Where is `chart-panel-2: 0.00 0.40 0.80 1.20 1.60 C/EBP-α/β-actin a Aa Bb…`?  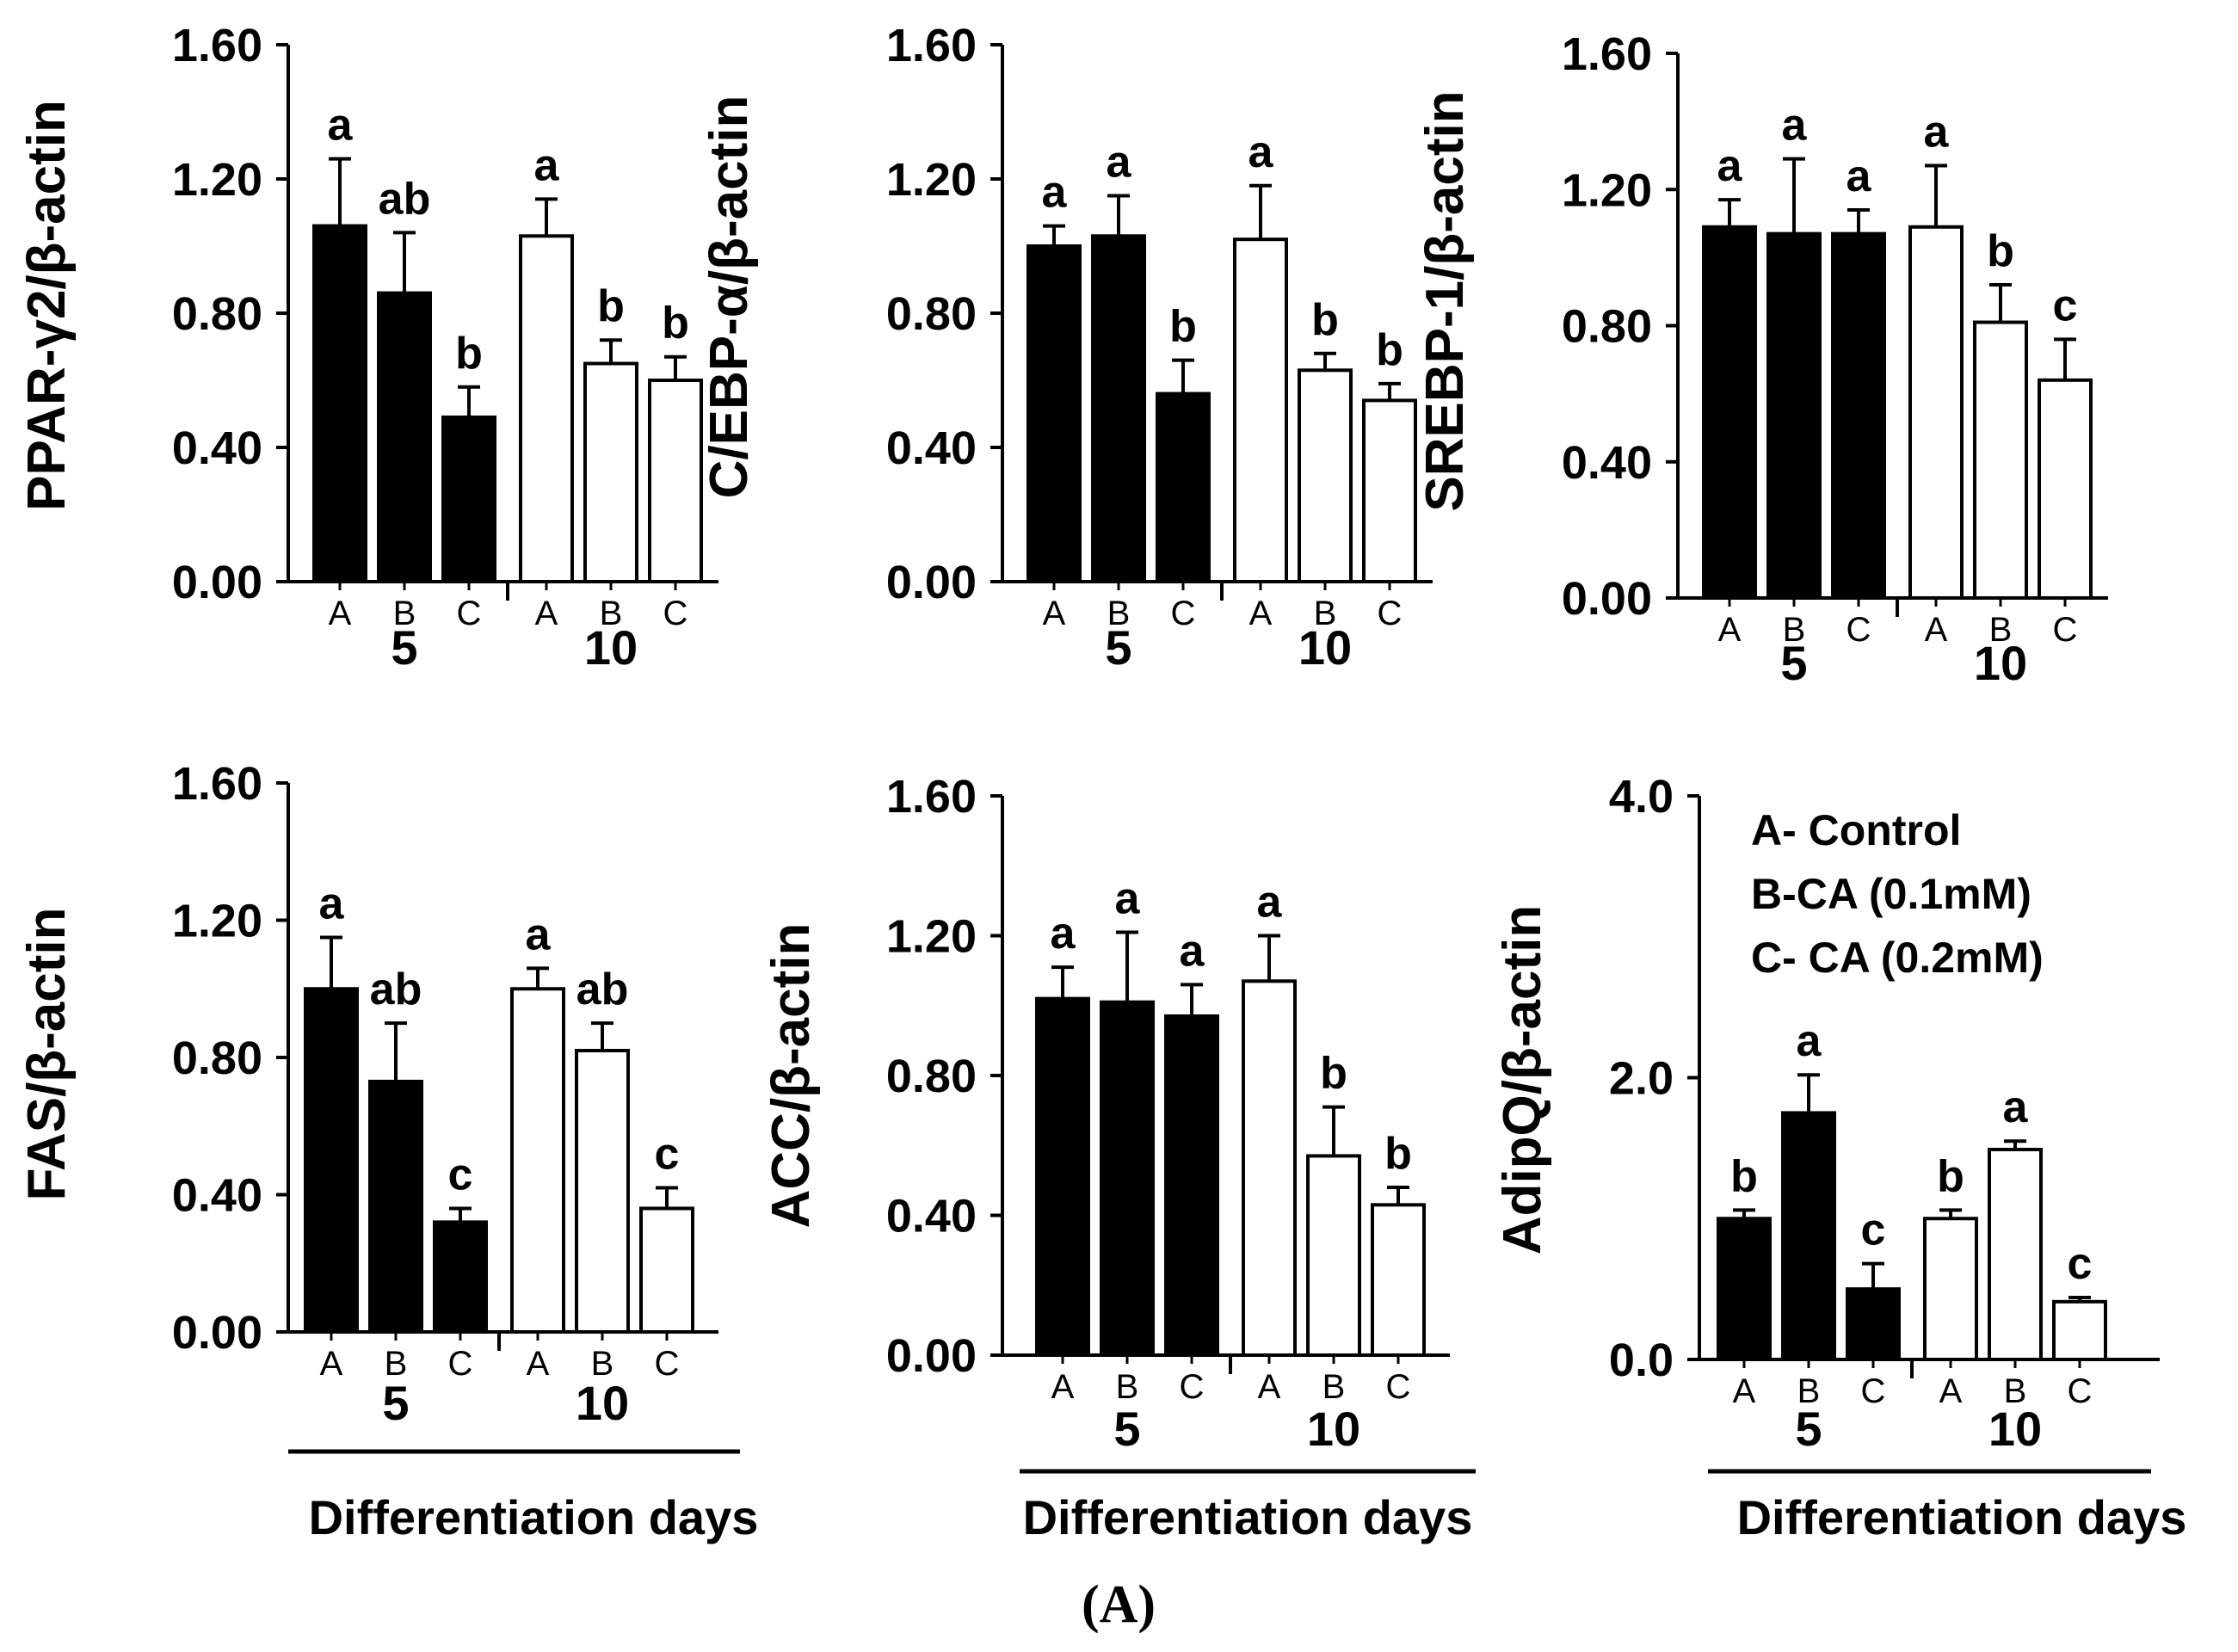 chart-panel-2: 0.00 0.40 0.80 1.20 1.60 C/EBP-α/β-actin a Aa Bb… is located at coordinates (1066, 347).